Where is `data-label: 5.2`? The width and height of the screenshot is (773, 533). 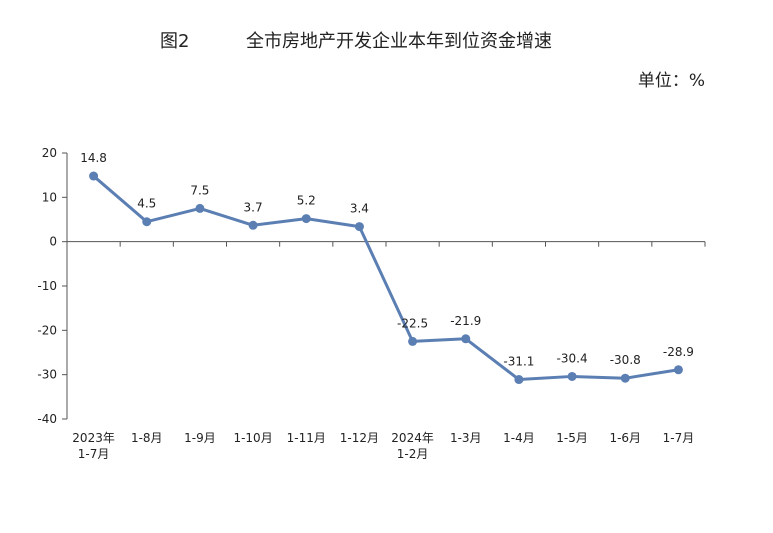 data-label: 5.2 is located at coordinates (306, 201).